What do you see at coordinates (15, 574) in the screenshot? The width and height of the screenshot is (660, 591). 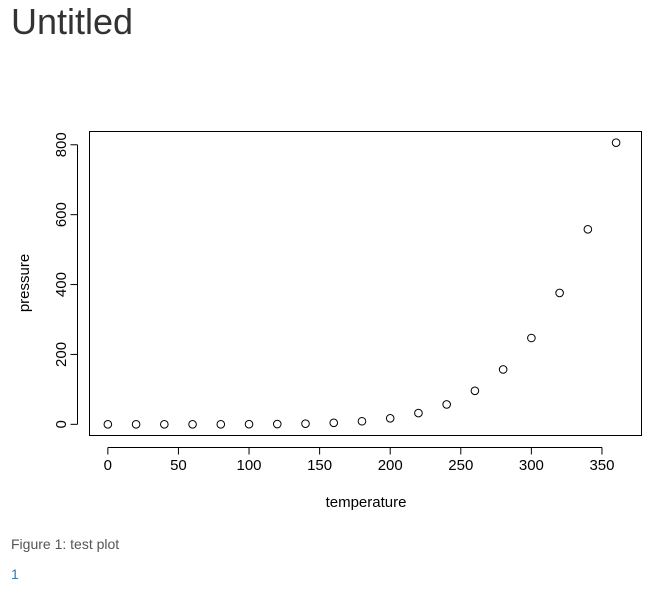 I see `page-number-link: 1` at bounding box center [15, 574].